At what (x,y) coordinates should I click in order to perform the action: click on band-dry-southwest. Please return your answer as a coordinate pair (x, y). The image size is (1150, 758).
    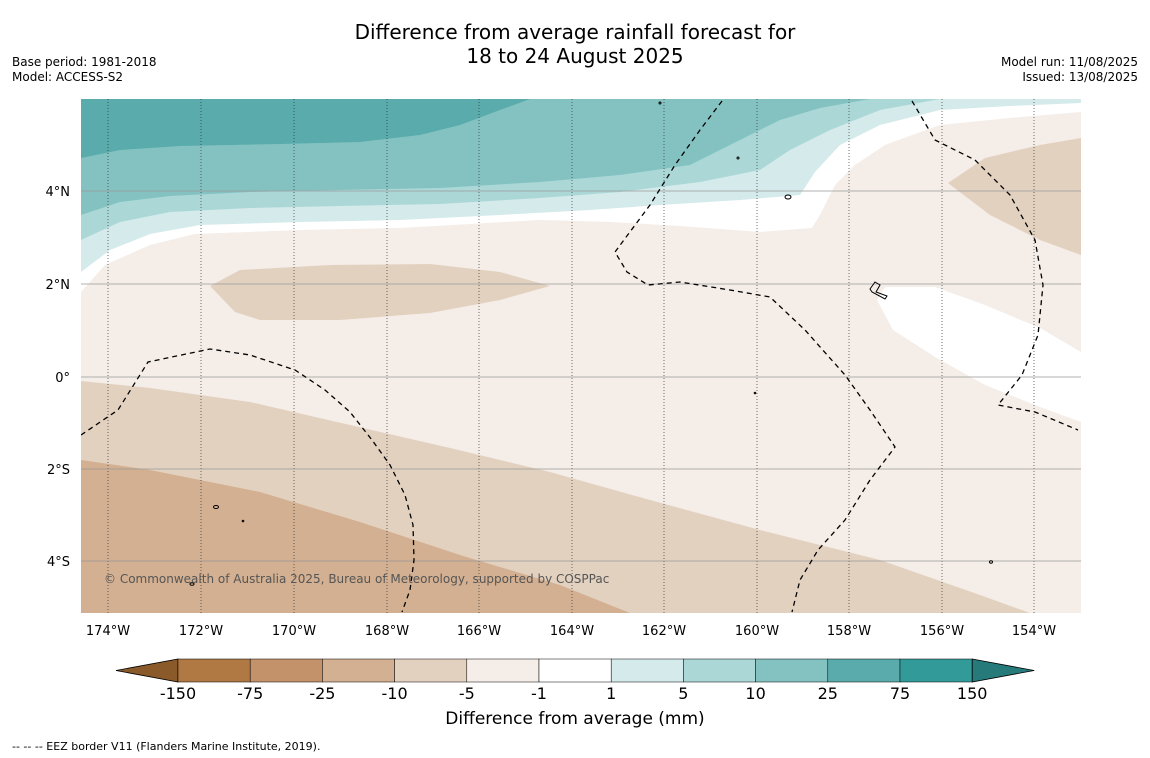
    Looking at the image, I should click on (355, 536).